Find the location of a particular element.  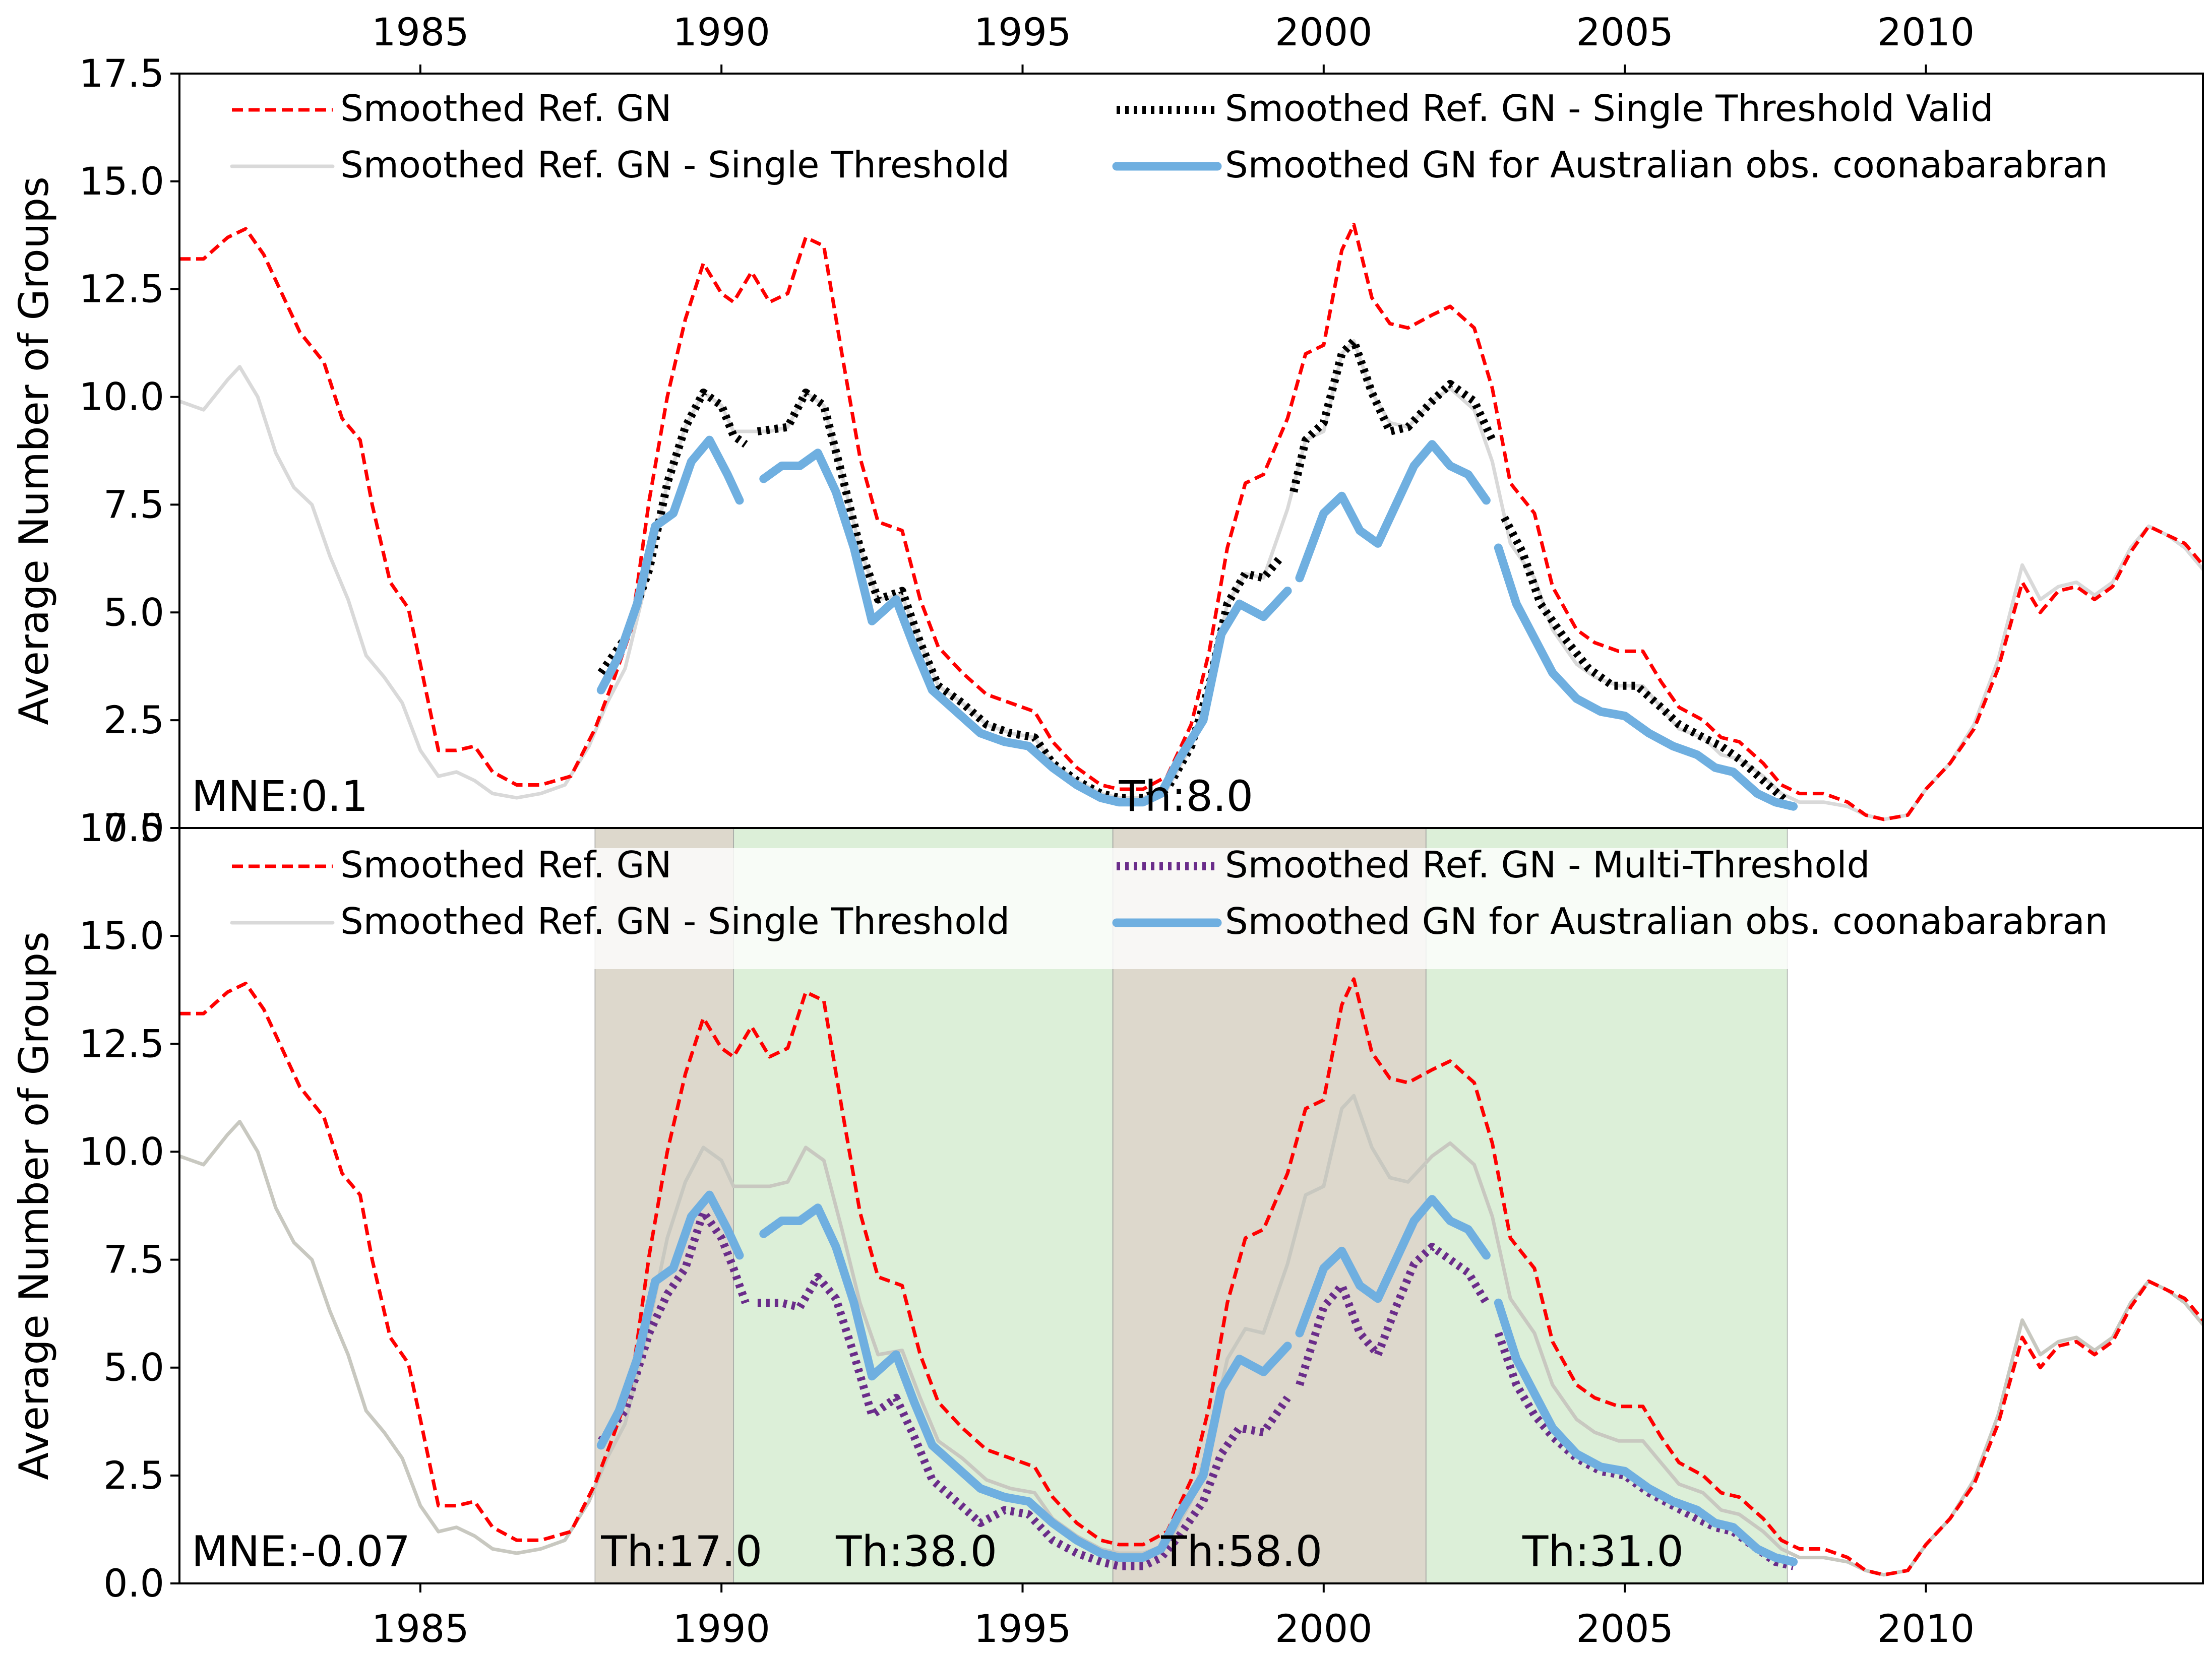

legend-label-smoothed-ref-gn-multi-threshold: Smoothed Ref. GN - Multi-Threshold is located at coordinates (1548, 865).